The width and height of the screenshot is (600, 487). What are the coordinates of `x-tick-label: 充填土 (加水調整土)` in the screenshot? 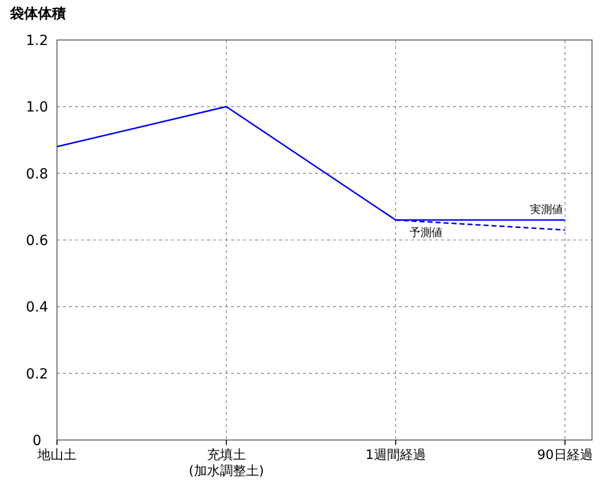 It's located at (226, 463).